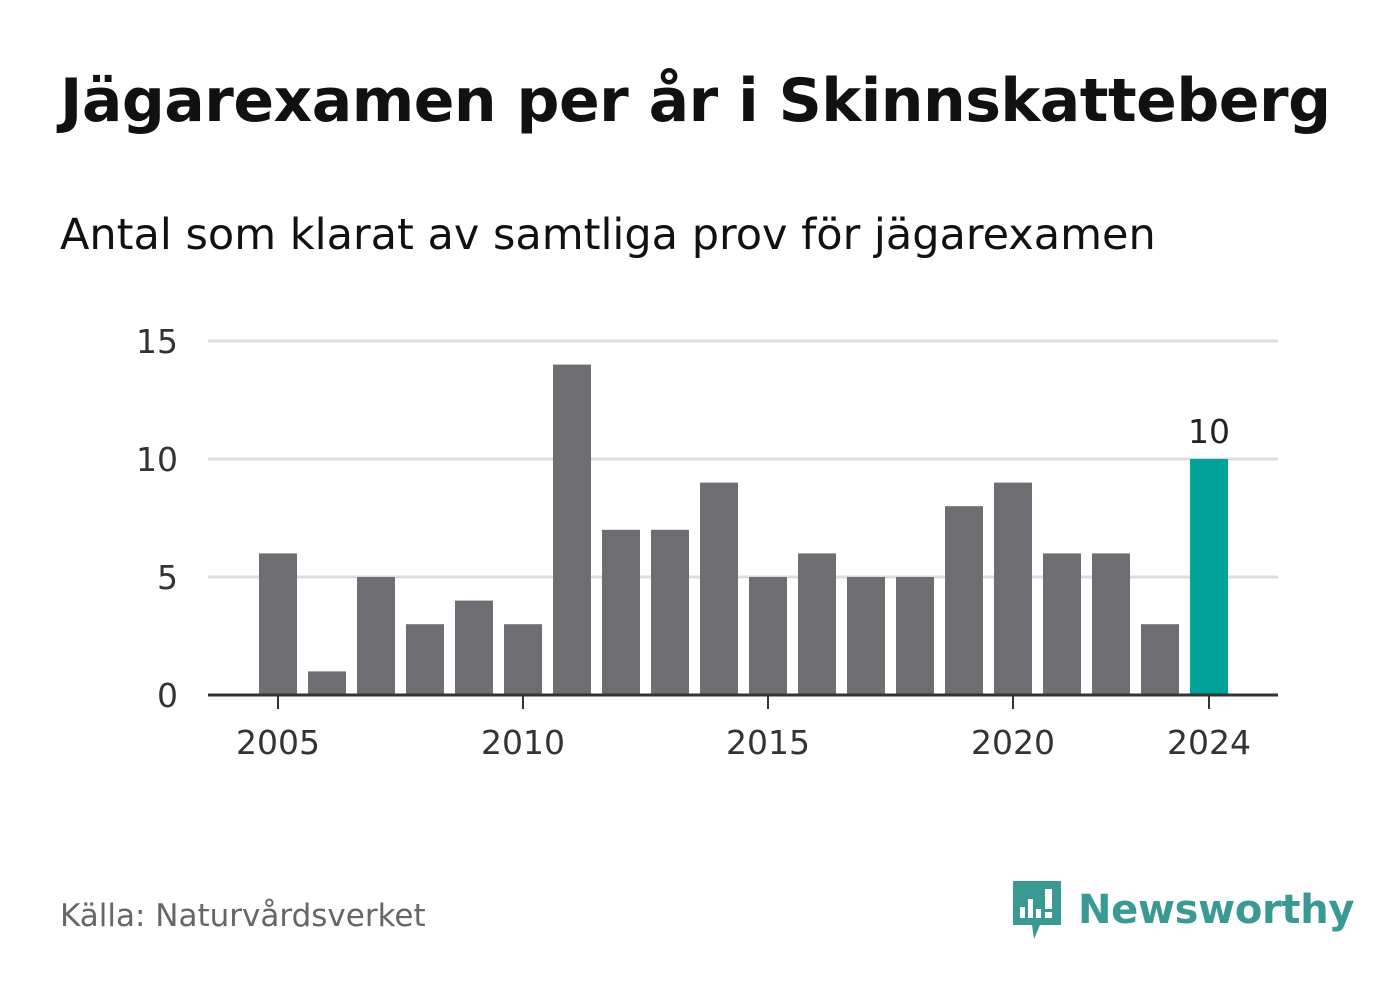  I want to click on axes, so click(743, 701).